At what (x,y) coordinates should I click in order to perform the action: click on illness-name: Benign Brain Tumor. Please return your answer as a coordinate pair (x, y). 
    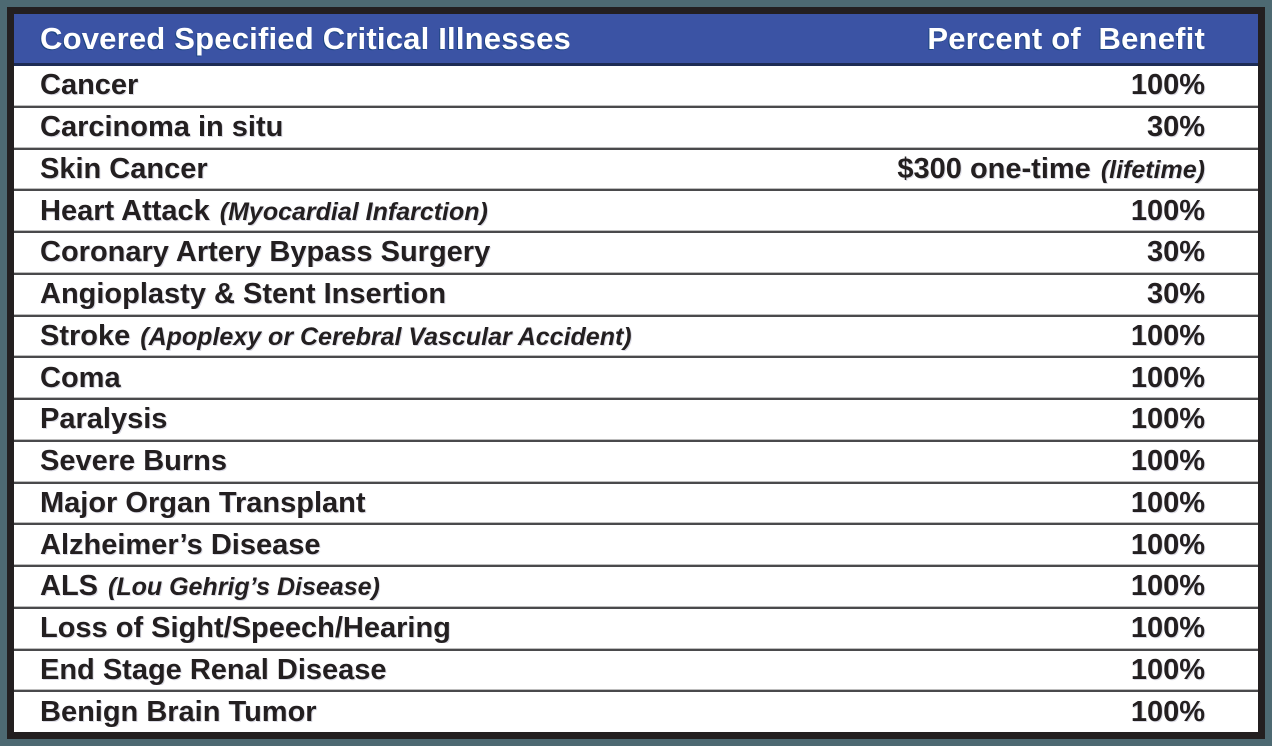
    Looking at the image, I should click on (178, 712).